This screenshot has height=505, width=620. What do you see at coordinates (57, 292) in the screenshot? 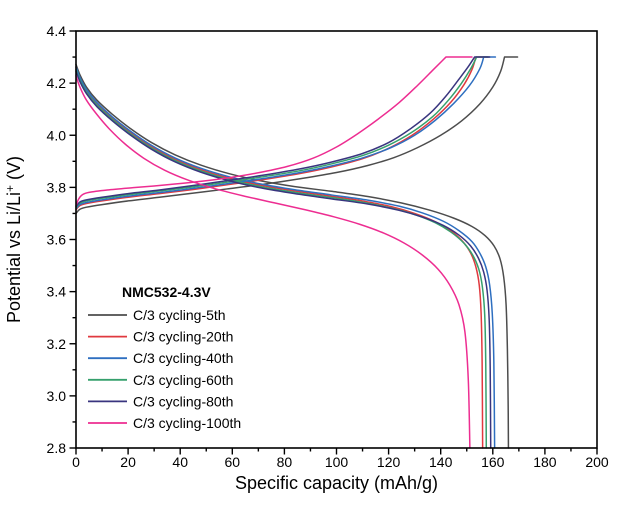
I see `y-tick-label: 3.4` at bounding box center [57, 292].